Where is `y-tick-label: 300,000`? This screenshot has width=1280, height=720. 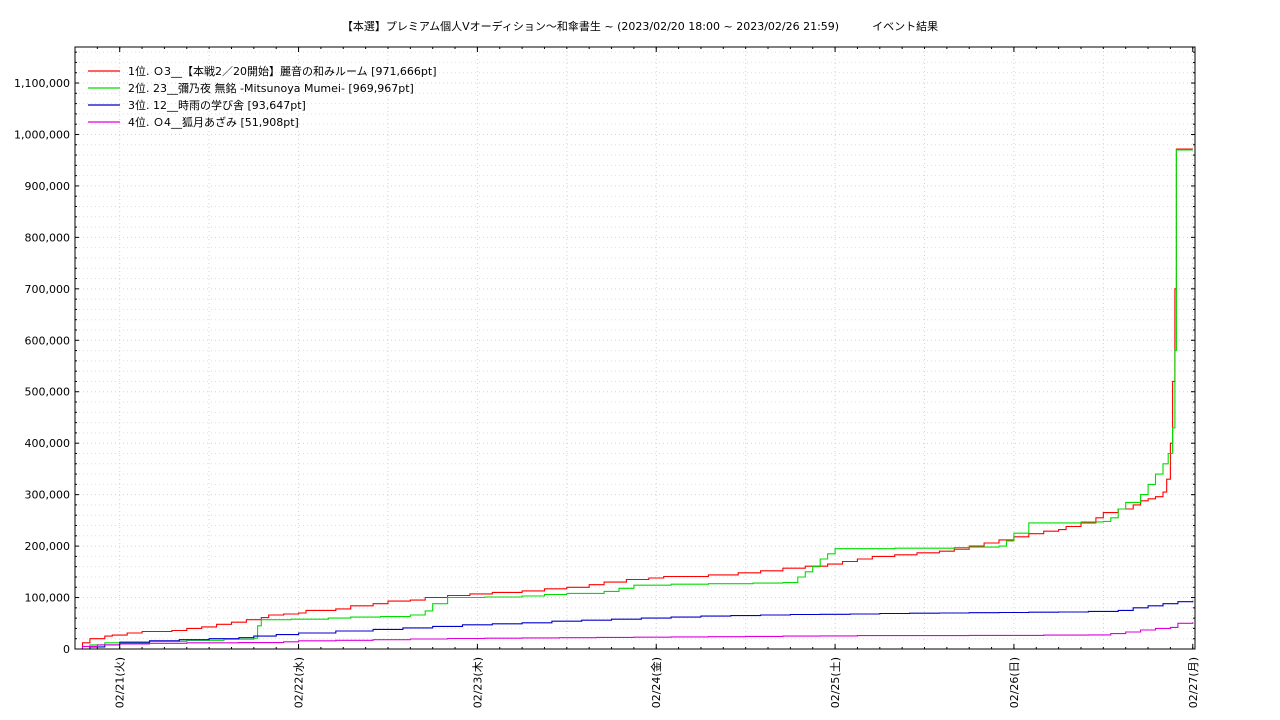
y-tick-label: 300,000 is located at coordinates (48, 495).